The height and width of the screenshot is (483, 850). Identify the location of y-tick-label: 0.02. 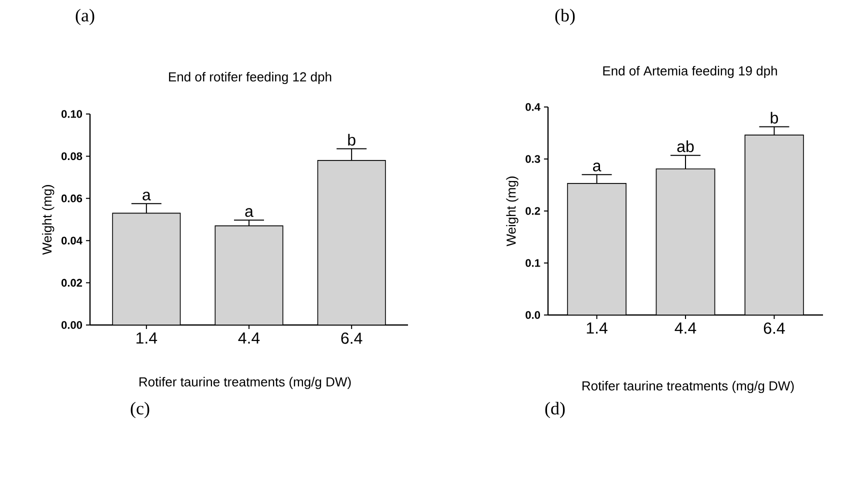
(72, 282).